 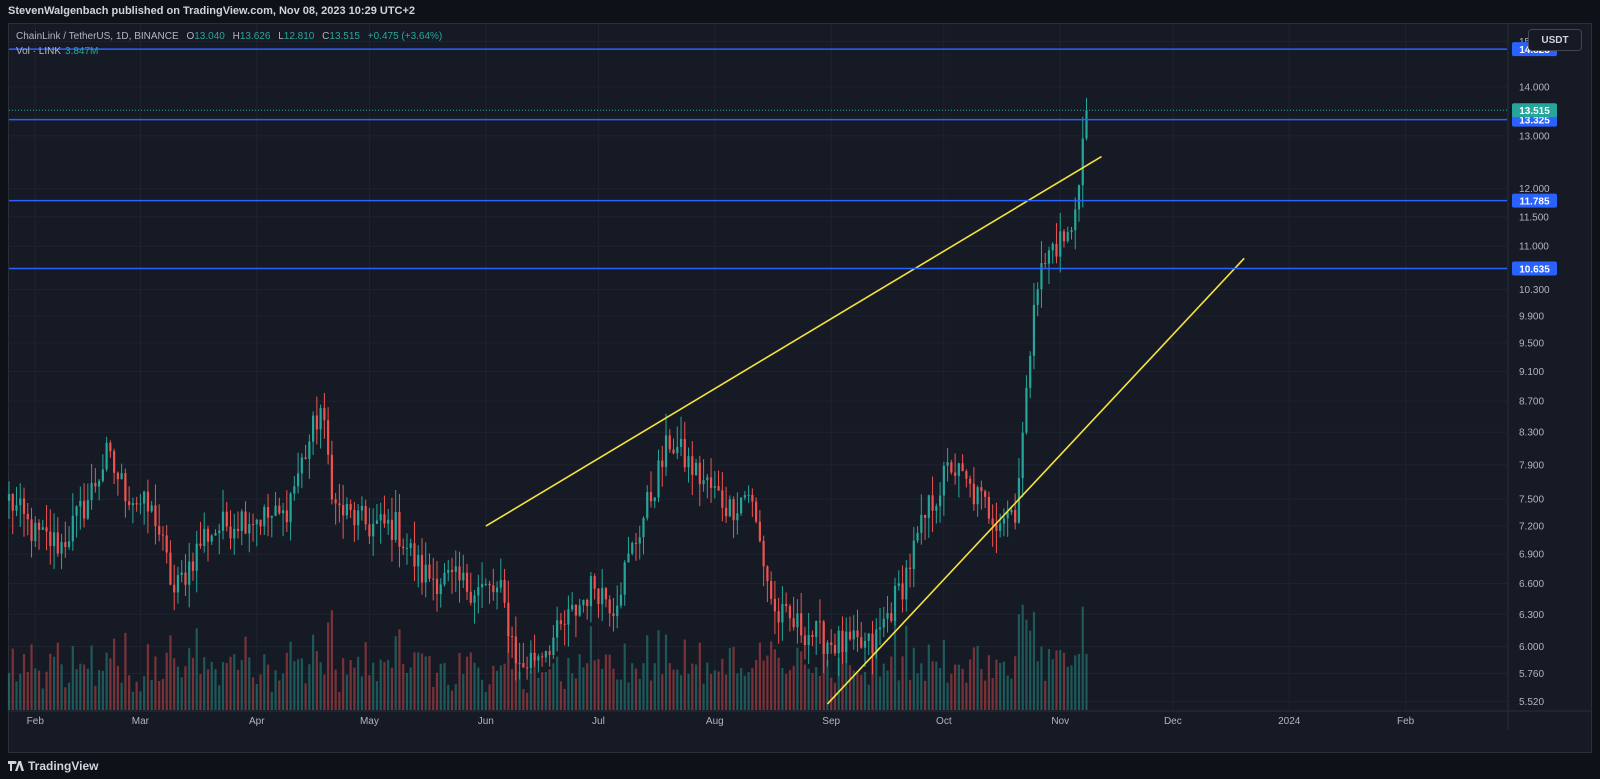 I want to click on footer-bar: TradingView, so click(x=800, y=766).